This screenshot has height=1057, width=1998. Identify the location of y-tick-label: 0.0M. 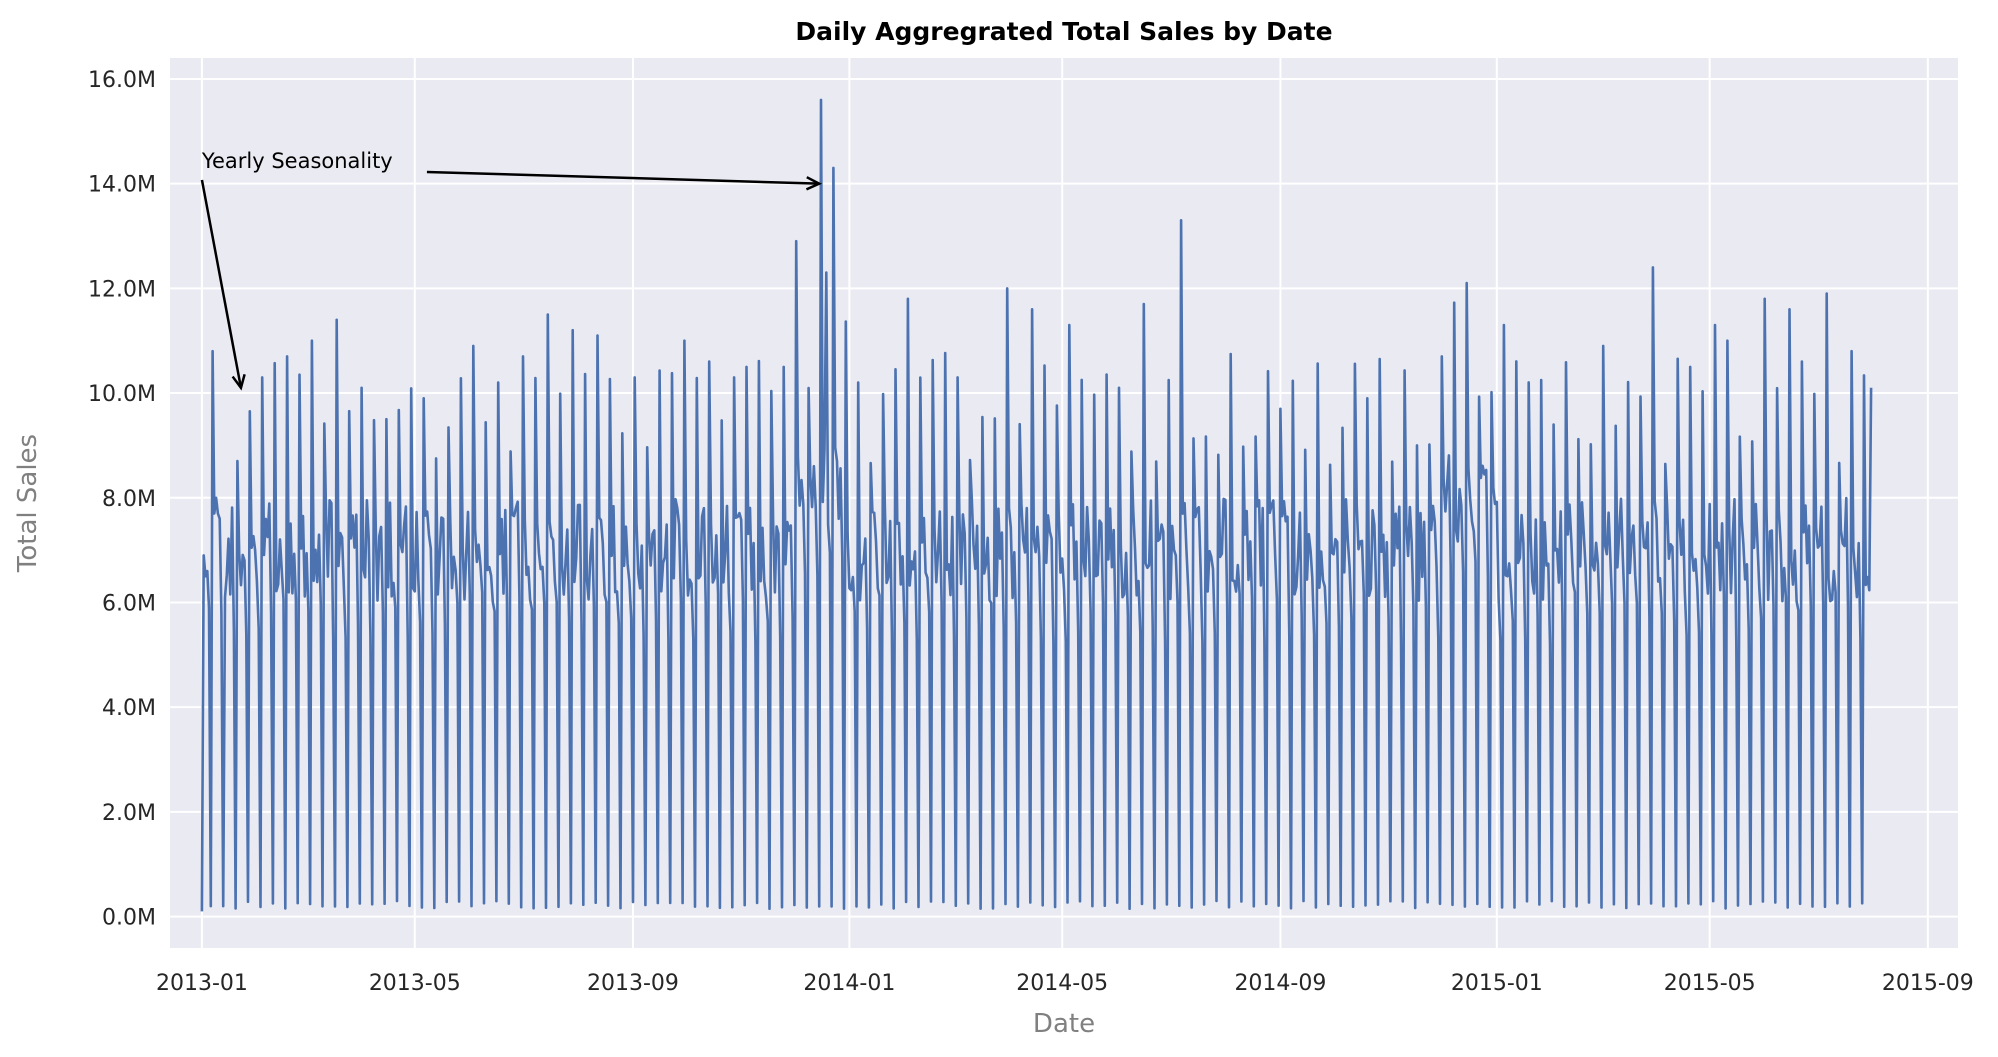
(129, 918).